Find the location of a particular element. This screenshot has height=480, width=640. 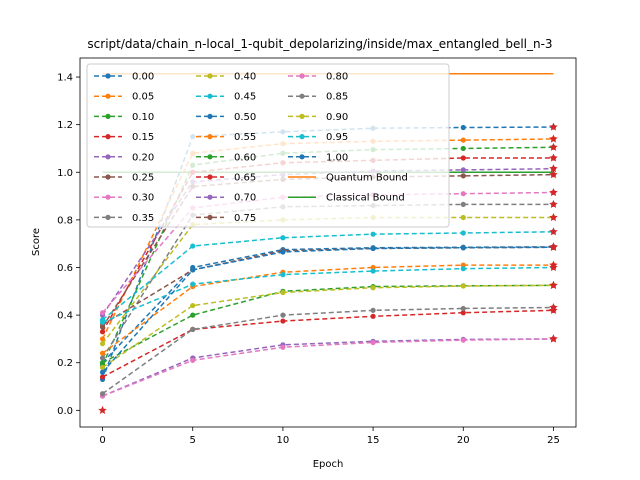

x-tick-label: 15 is located at coordinates (373, 440).